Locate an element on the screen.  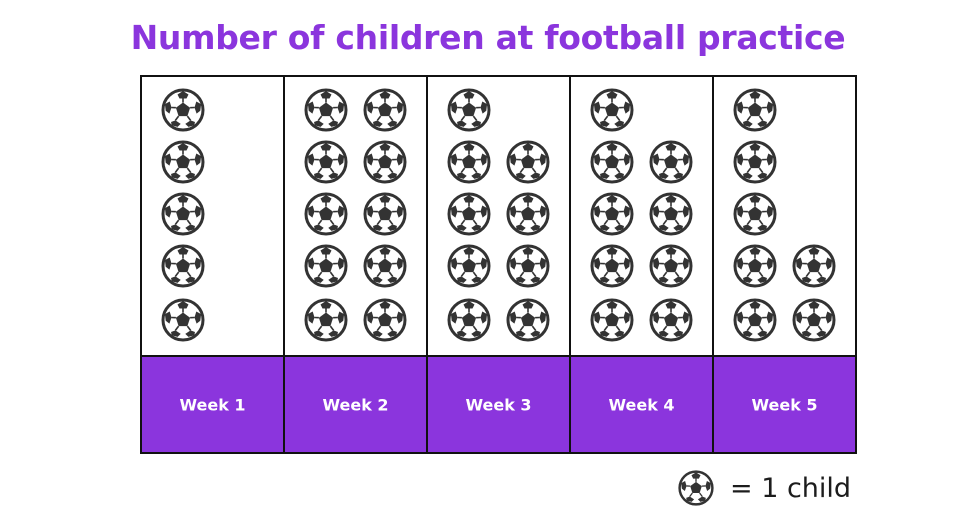
category-label: Week 4 is located at coordinates (641, 405).